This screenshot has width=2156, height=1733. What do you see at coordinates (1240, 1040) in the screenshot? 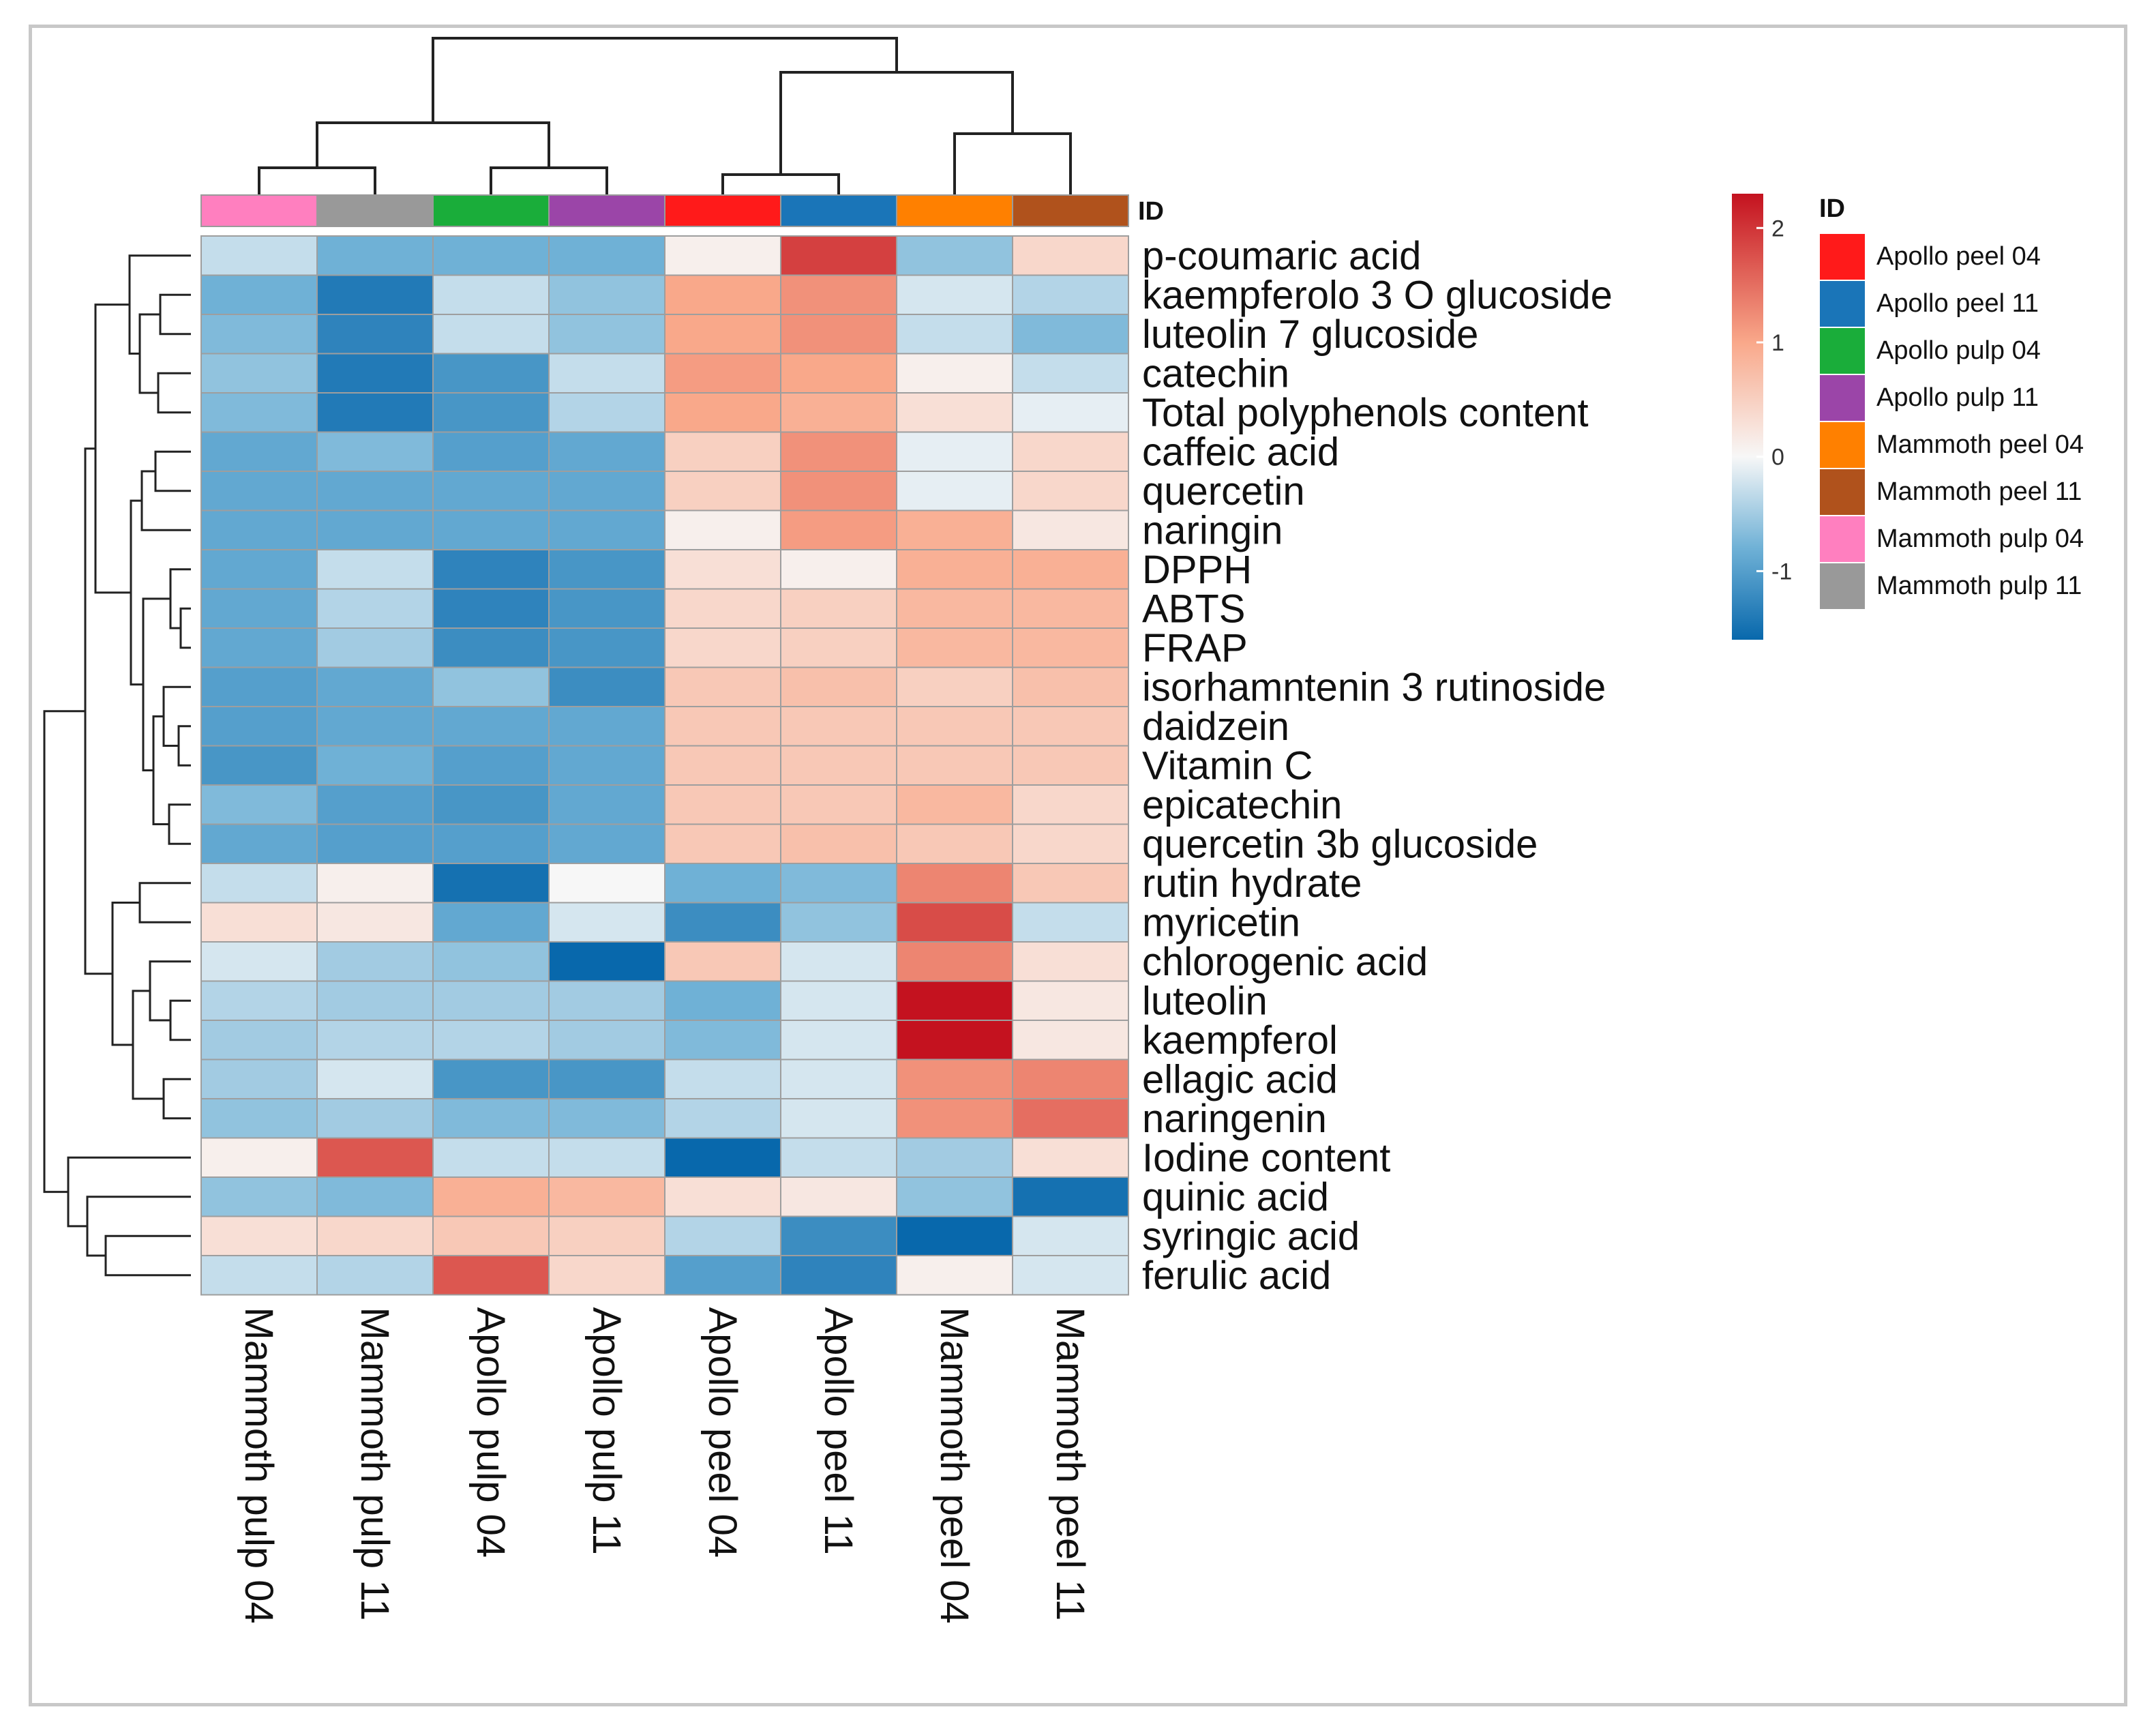
I see `row-label: kaempferol` at bounding box center [1240, 1040].